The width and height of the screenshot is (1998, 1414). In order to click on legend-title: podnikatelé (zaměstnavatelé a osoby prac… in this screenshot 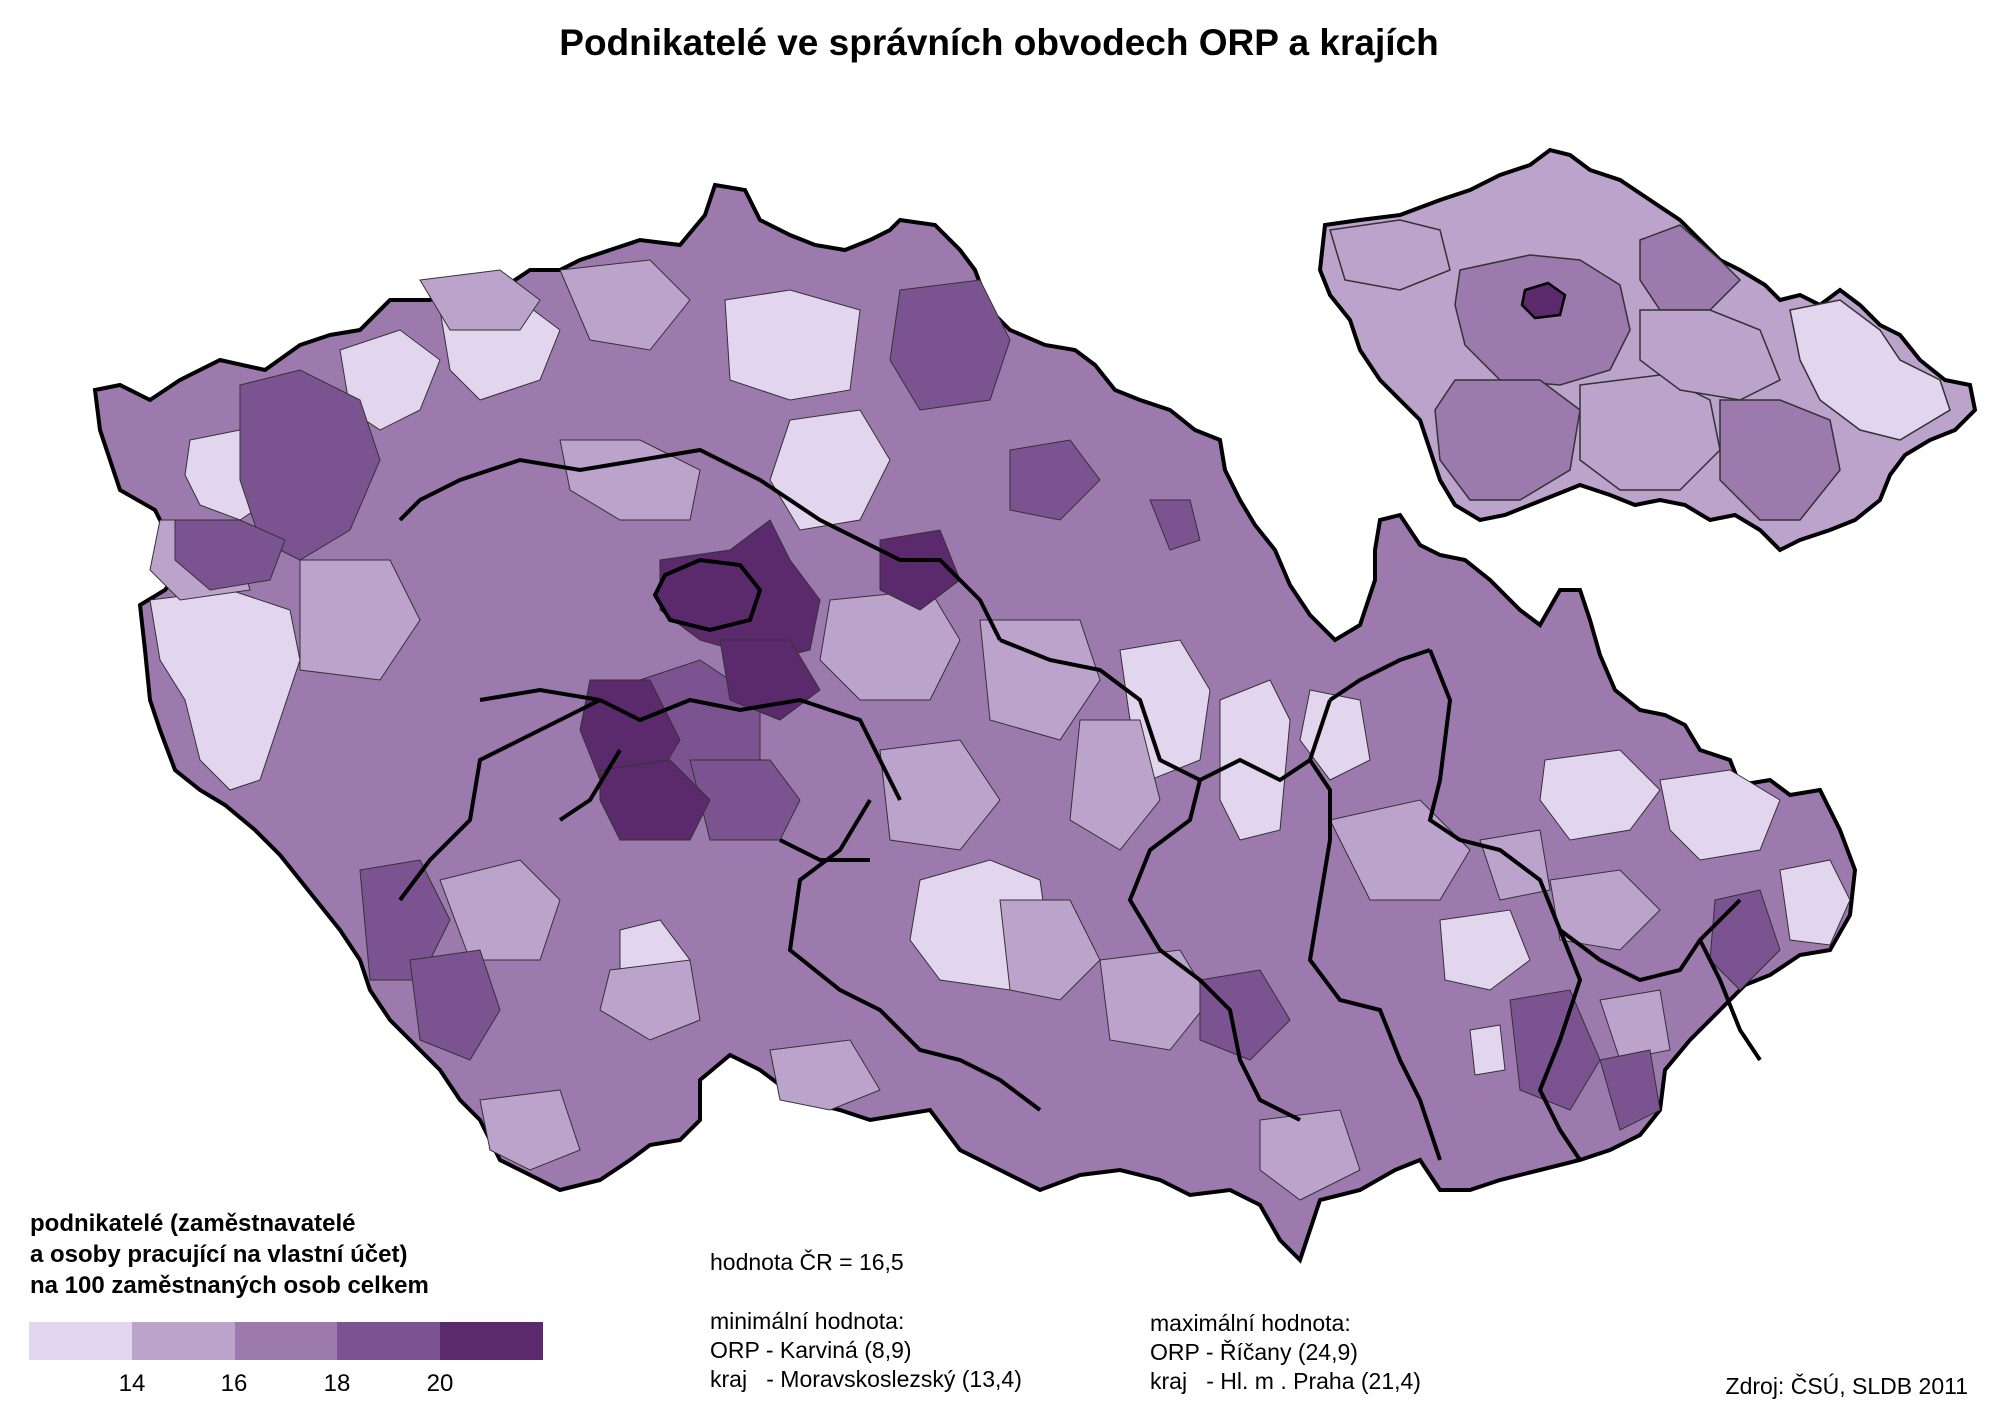, I will do `click(229, 1254)`.